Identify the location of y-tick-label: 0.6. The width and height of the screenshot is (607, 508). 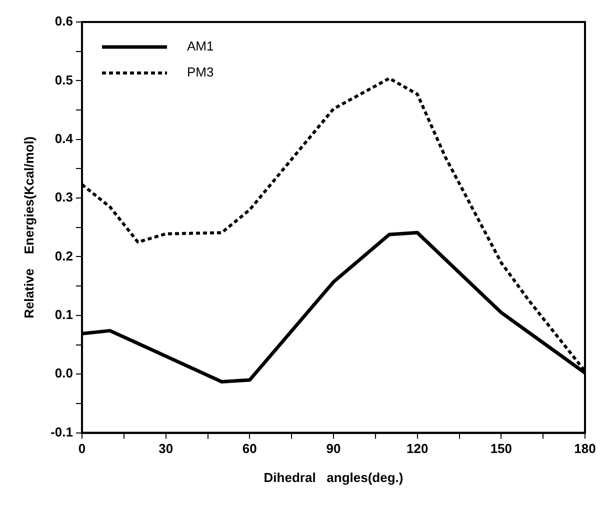
(63, 21).